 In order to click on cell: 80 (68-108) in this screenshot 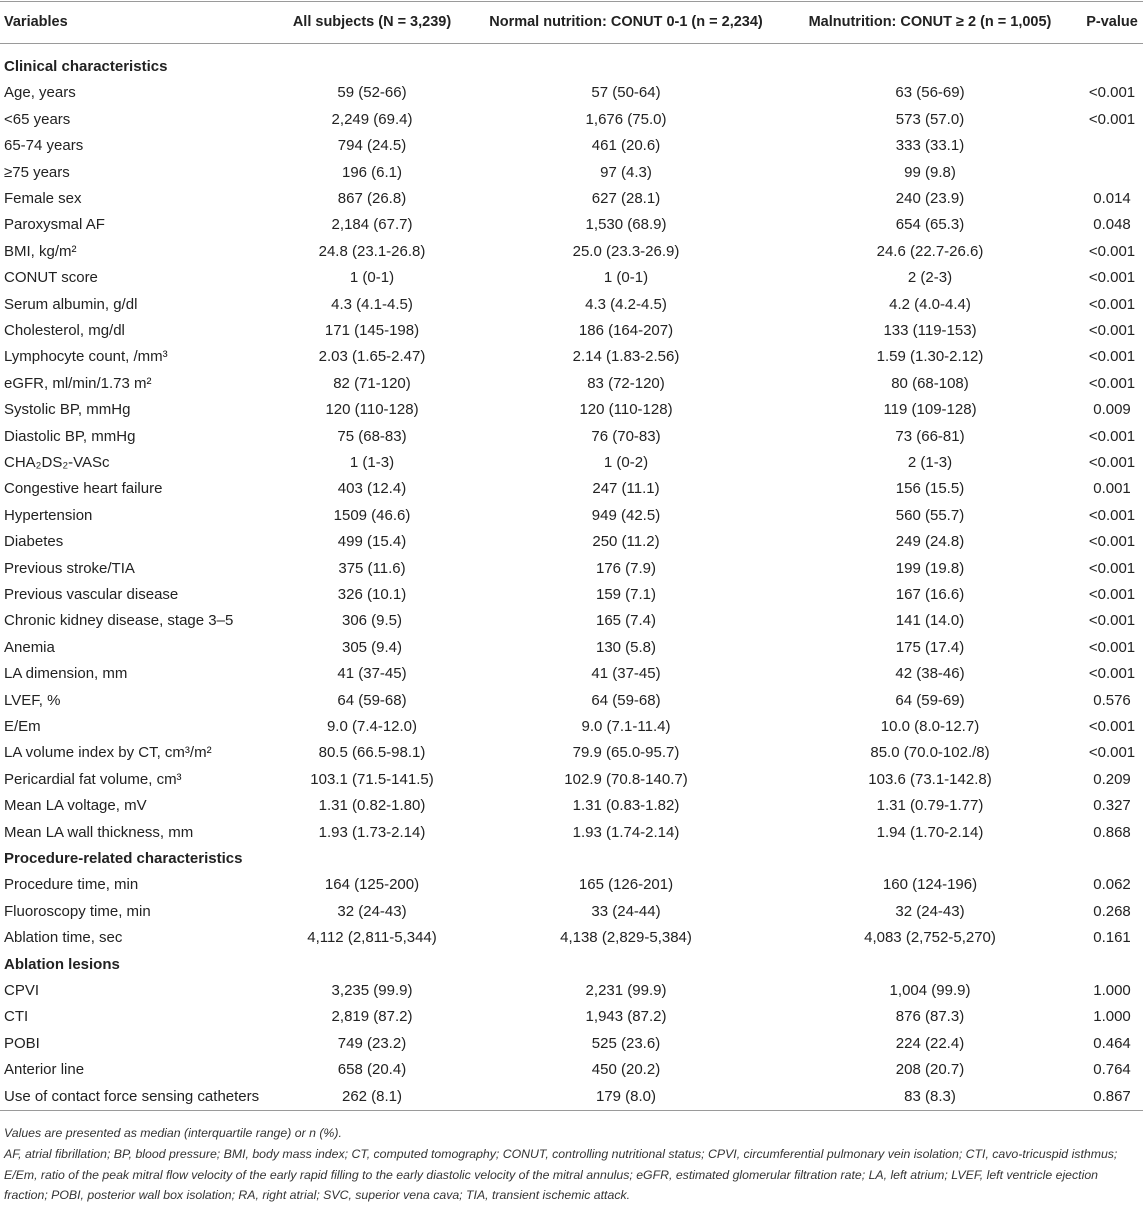, I will do `click(930, 383)`.